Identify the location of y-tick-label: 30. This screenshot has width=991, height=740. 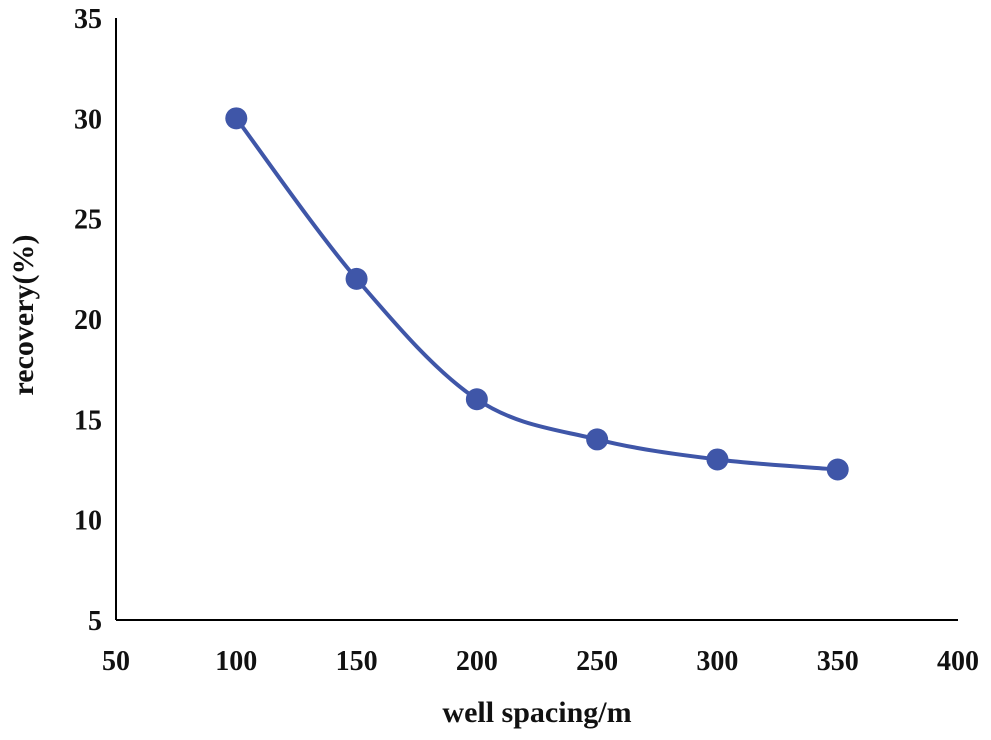
(88, 119).